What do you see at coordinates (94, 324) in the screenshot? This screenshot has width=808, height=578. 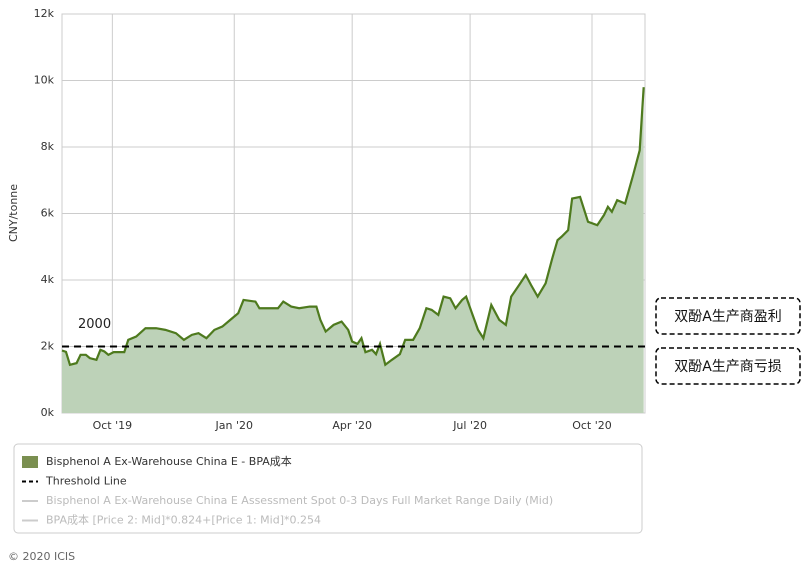 I see `threshold-label: 2000` at bounding box center [94, 324].